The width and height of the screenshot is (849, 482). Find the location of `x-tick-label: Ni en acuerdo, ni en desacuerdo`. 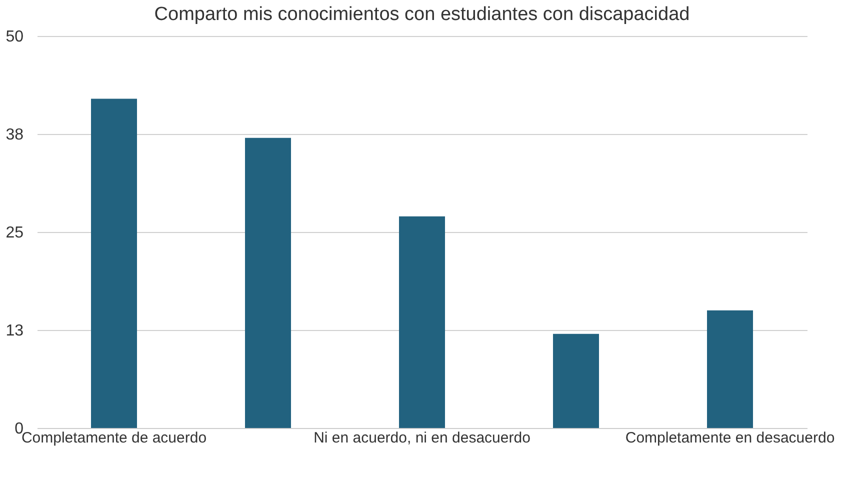

x-tick-label: Ni en acuerdo, ni en desacuerdo is located at coordinates (422, 438).